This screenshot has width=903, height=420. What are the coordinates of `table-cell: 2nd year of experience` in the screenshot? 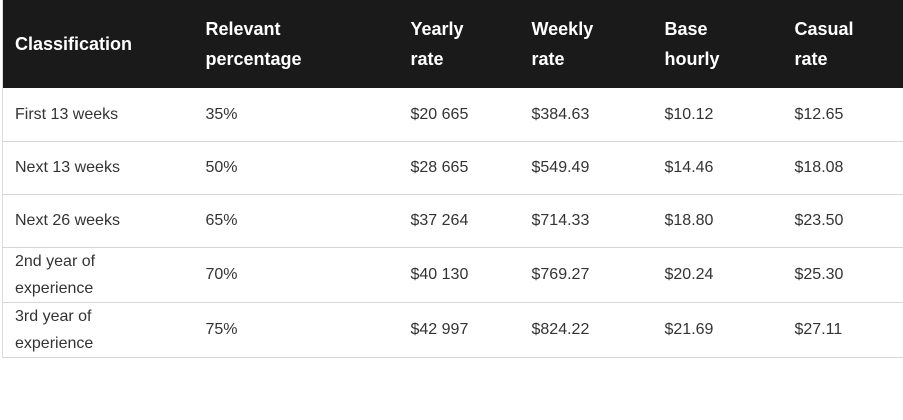 It's located at (98, 275).